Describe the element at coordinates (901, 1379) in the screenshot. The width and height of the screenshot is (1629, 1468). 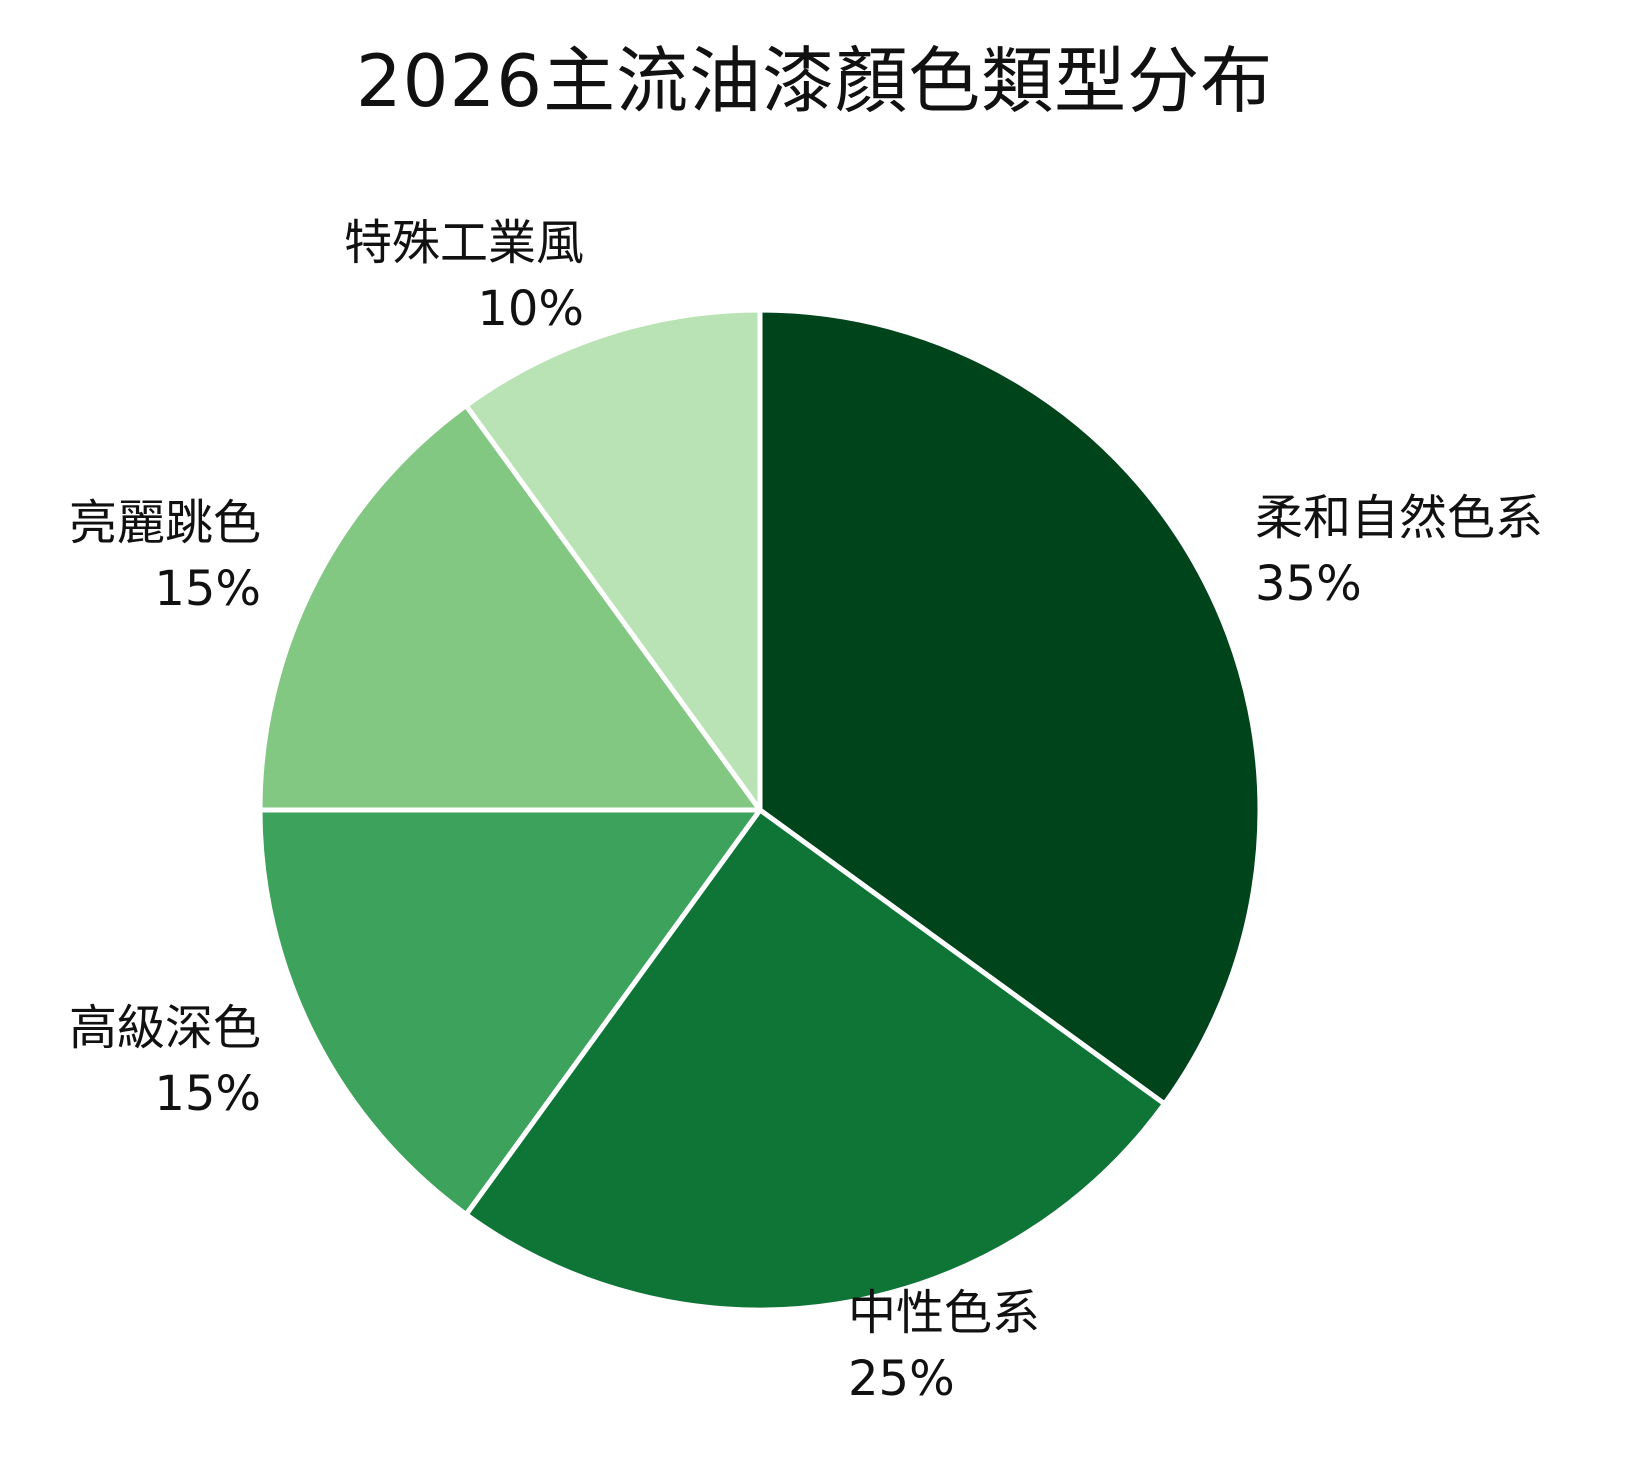
I see `slice-label-1-value: 25%` at that location.